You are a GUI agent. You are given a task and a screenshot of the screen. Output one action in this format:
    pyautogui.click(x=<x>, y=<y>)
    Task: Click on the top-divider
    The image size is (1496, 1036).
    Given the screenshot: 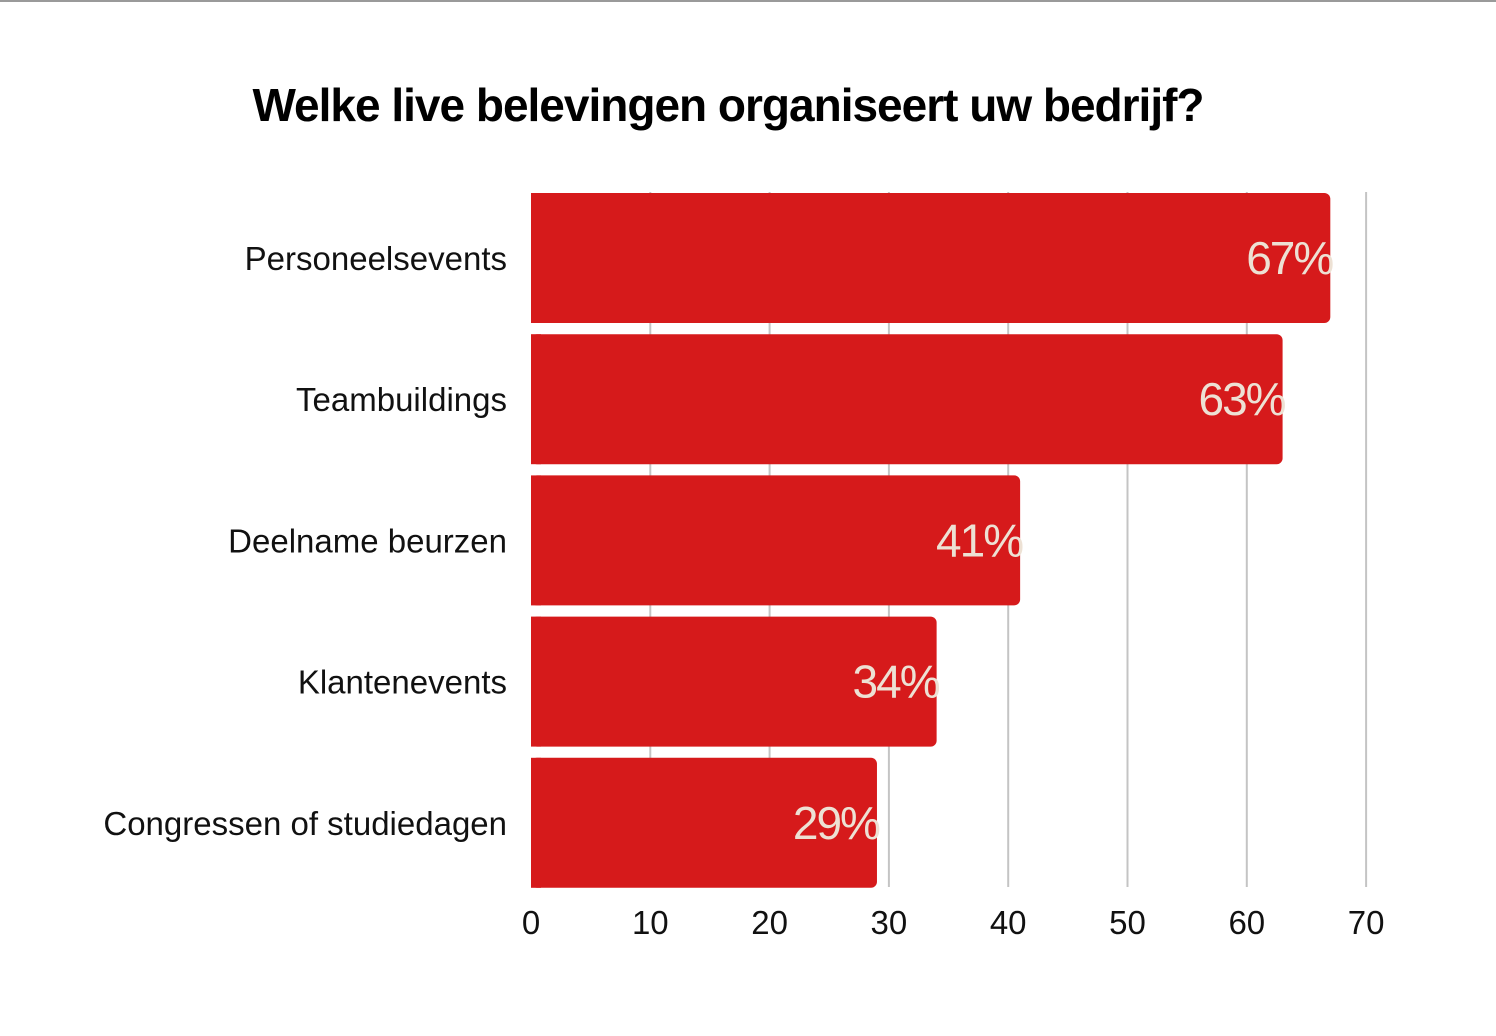 What is the action you would take?
    pyautogui.click(x=748, y=1)
    